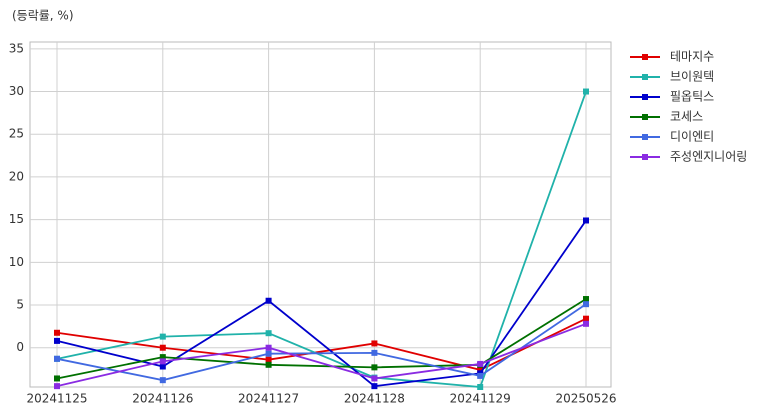 This screenshot has width=782, height=416. Describe the element at coordinates (16, 262) in the screenshot. I see `y-tick-label: 10` at that location.